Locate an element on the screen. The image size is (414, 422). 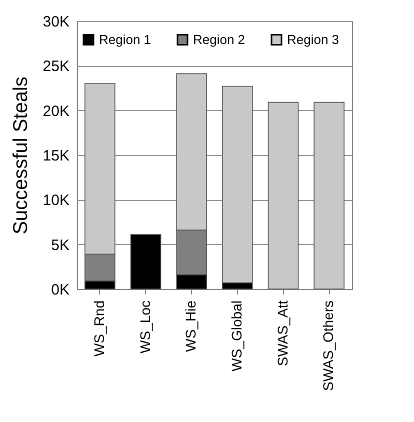
x-tick-label: WS_Global is located at coordinates (236, 336).